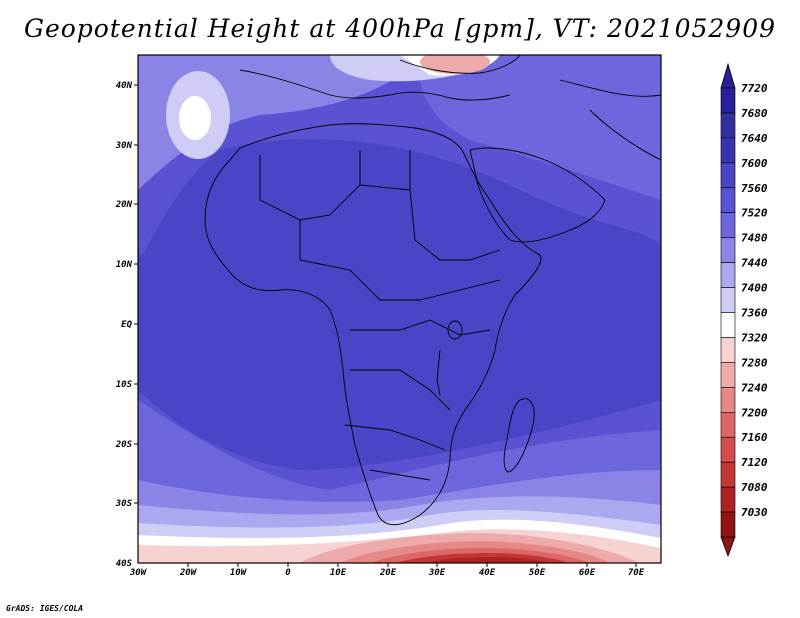 This screenshot has height=618, width=800. What do you see at coordinates (754, 238) in the screenshot?
I see `colorbar-label: 7480` at bounding box center [754, 238].